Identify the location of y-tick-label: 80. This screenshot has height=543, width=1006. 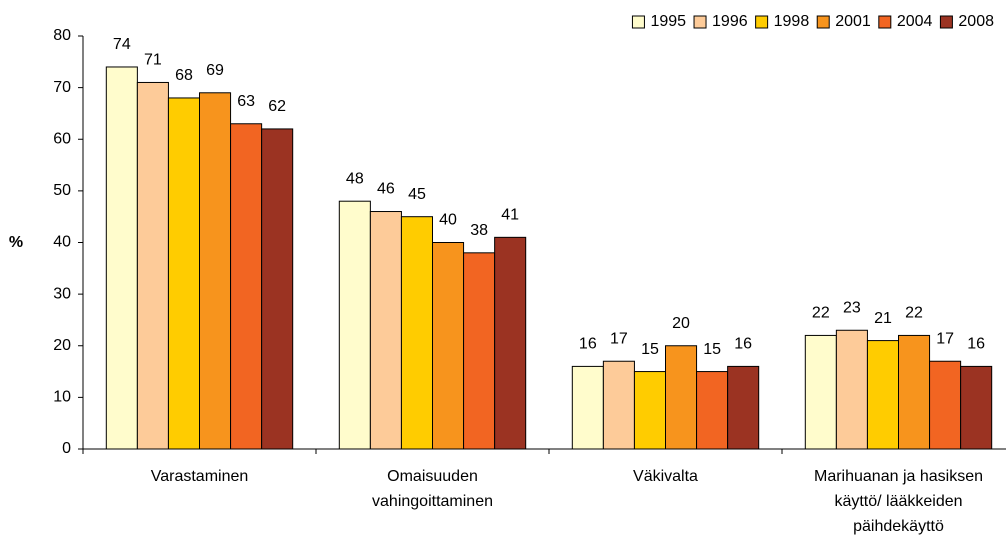
(62, 35).